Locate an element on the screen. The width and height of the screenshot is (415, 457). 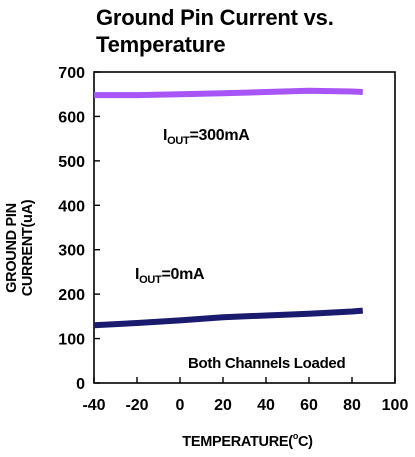
series-label-300ma-suffix: =300mA is located at coordinates (219, 135).